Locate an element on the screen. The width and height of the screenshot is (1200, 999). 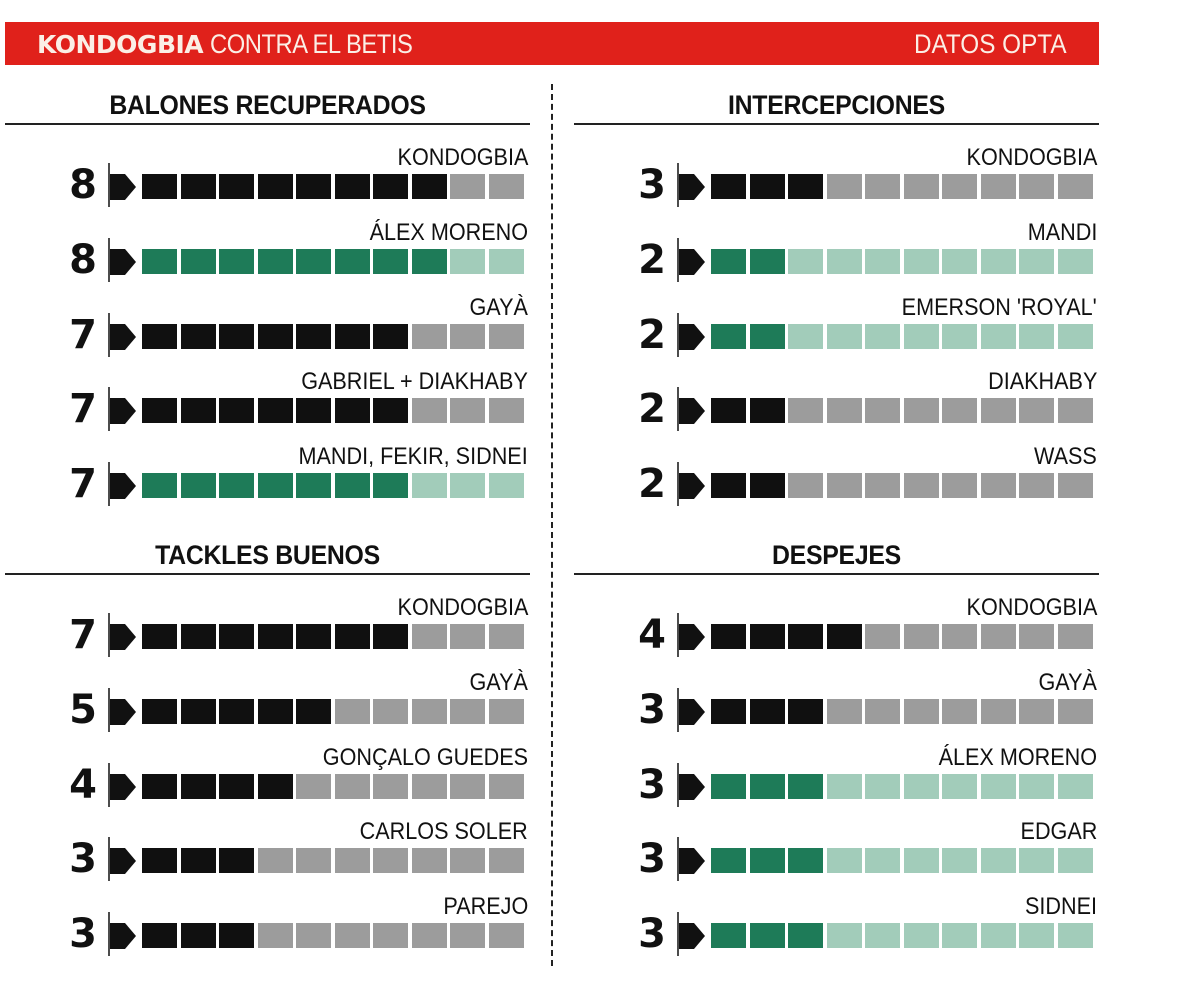
player-name: EDGAR is located at coordinates (1058, 831).